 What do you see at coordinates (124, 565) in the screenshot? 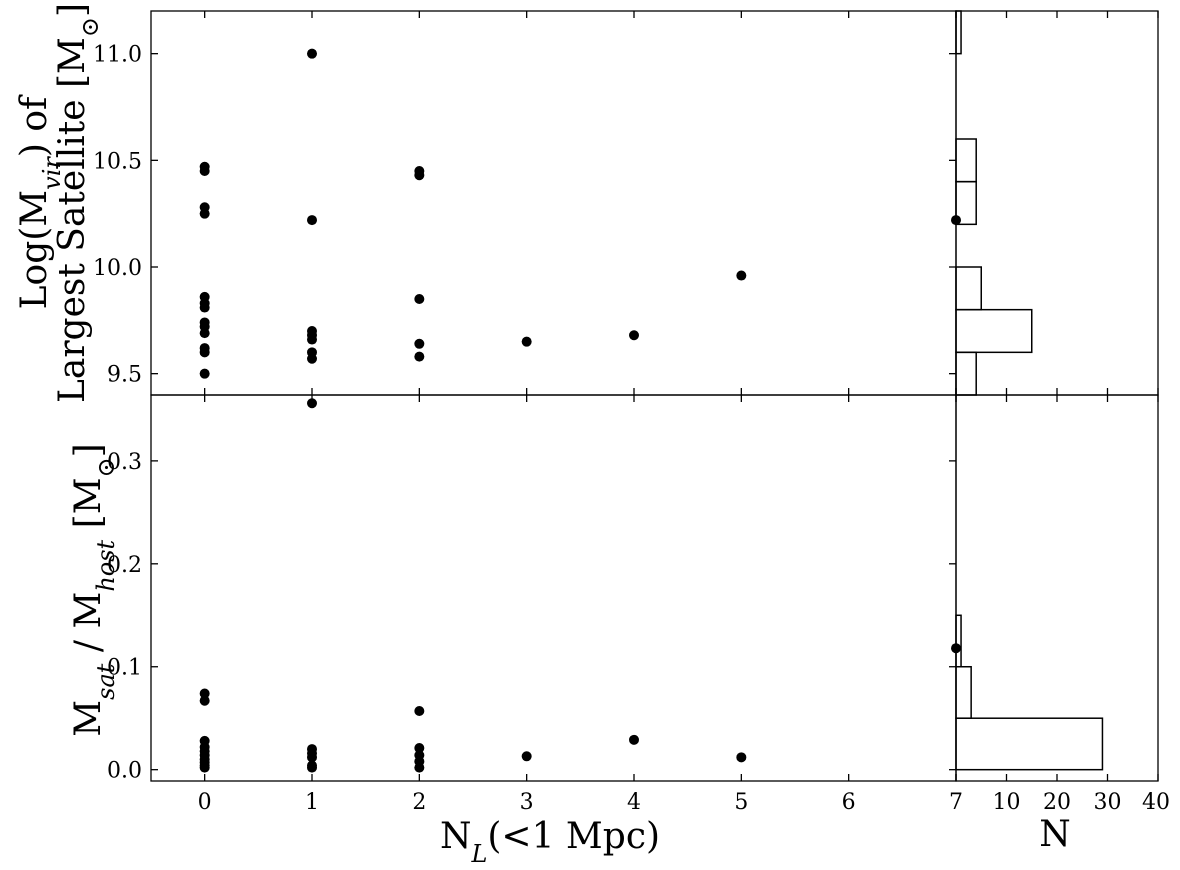
I see `y-tick-label: 0.2` at bounding box center [124, 565].